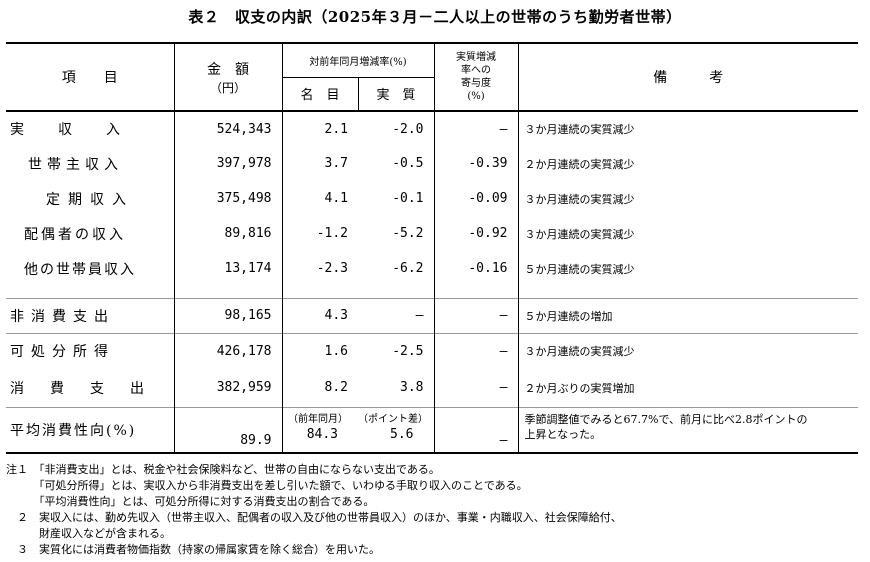  I want to click on row-real: 5.6, so click(402, 434).